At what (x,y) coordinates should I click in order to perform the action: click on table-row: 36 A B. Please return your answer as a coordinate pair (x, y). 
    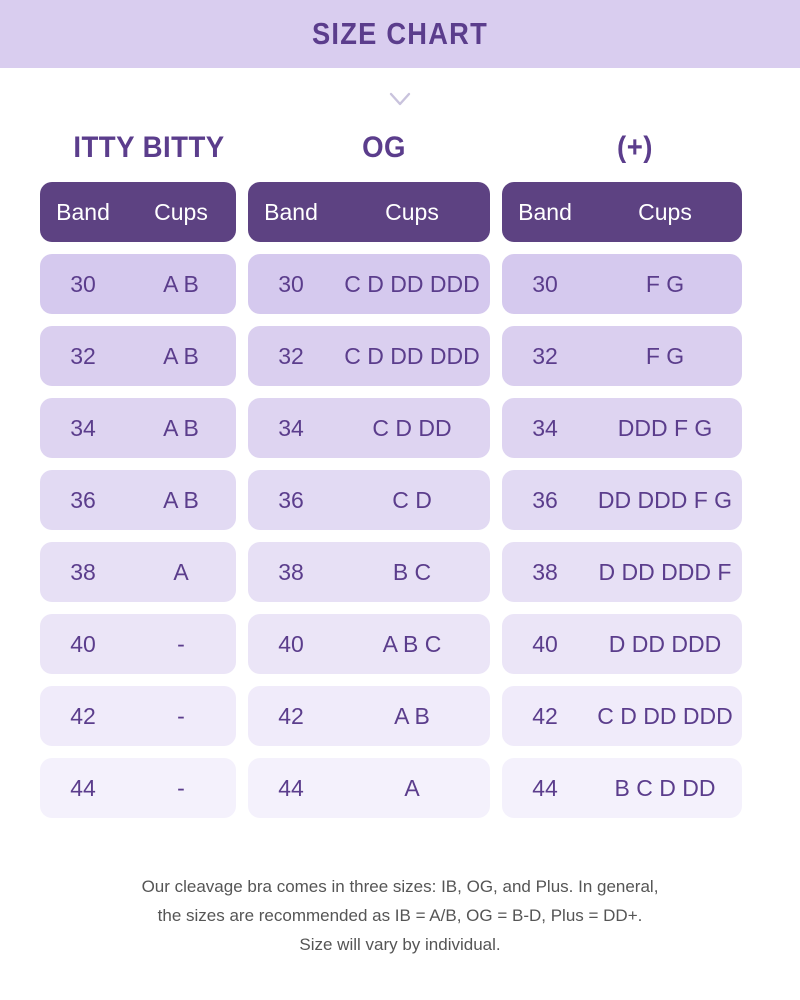
    Looking at the image, I should click on (138, 500).